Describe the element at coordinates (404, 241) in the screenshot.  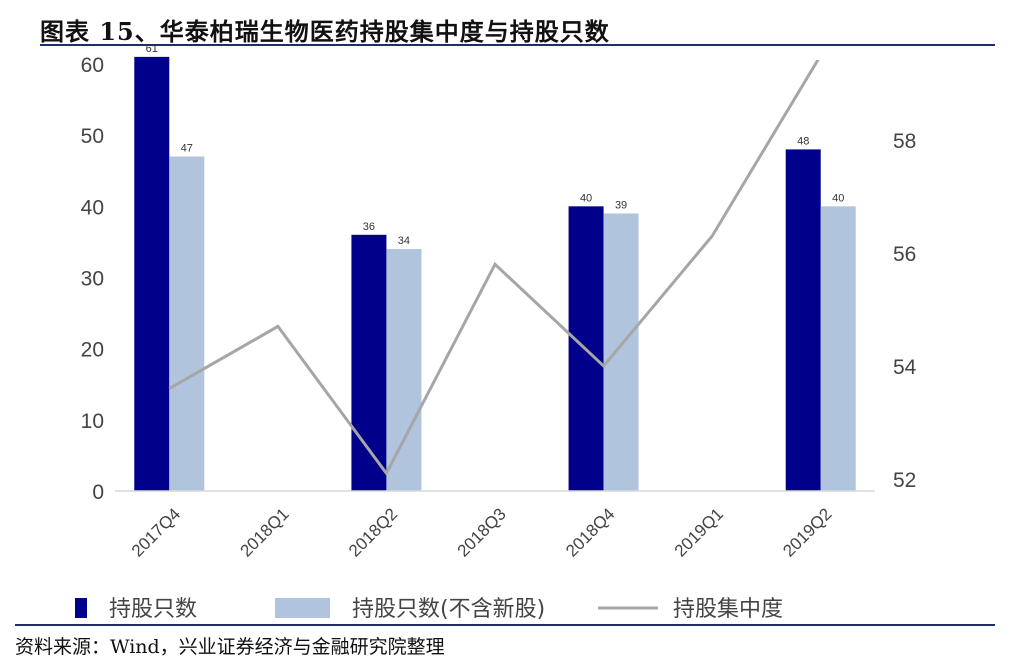
I see `bar-data-label: 34` at that location.